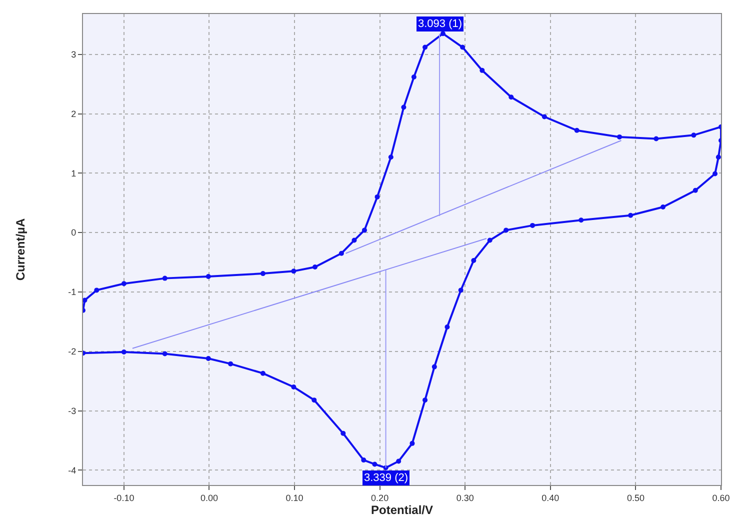 The image size is (739, 517). I want to click on y-tick-label: 2, so click(73, 113).